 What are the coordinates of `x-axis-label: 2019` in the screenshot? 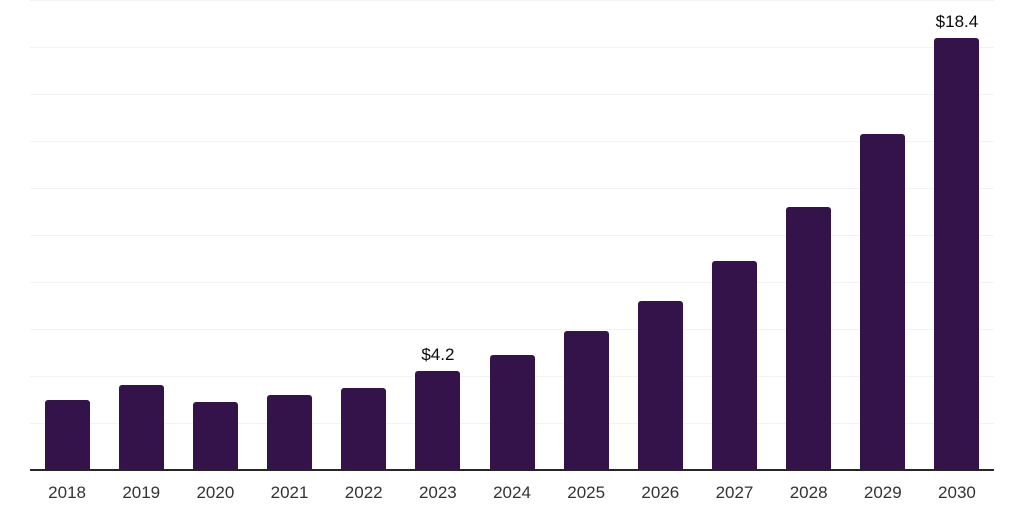 It's located at (141, 492).